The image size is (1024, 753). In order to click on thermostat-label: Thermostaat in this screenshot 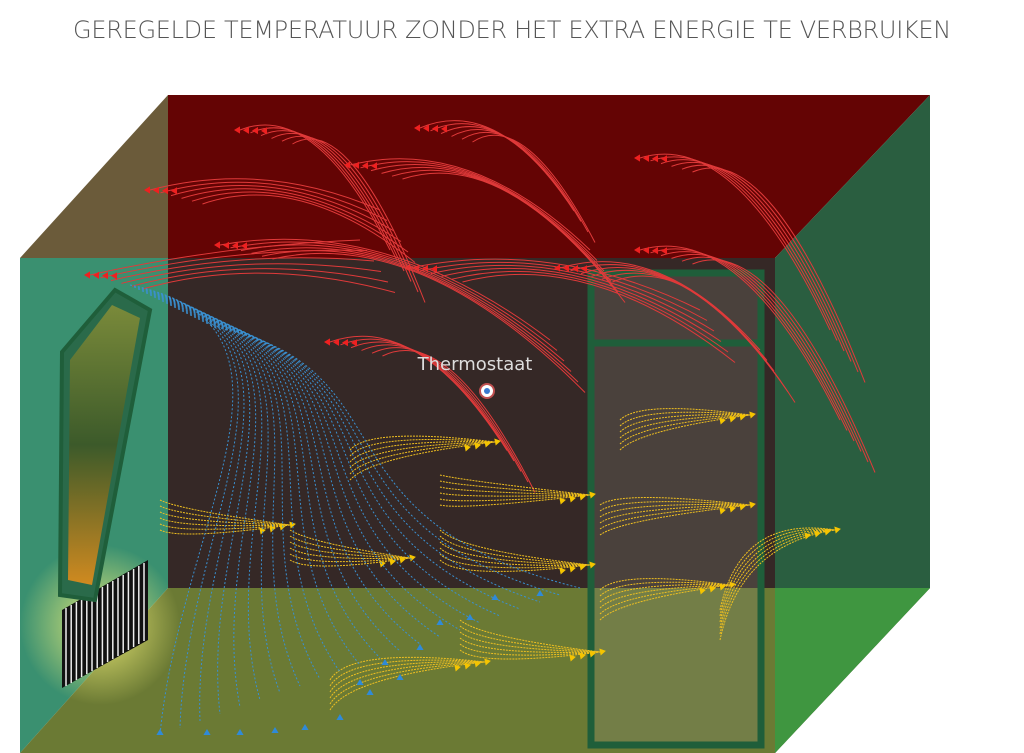, I will do `click(475, 364)`.